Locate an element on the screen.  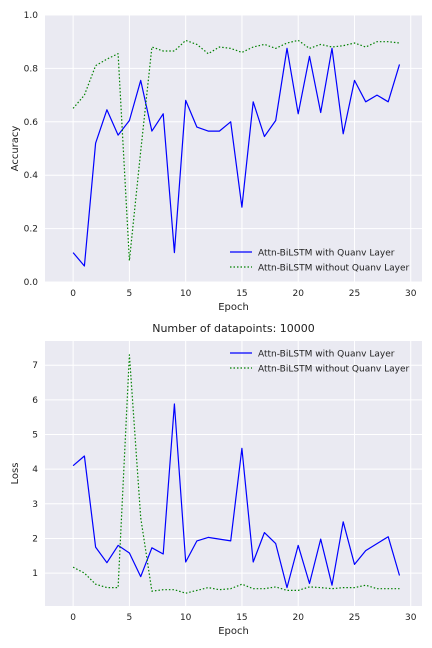
y-tick-label: 1 is located at coordinates (35, 574).